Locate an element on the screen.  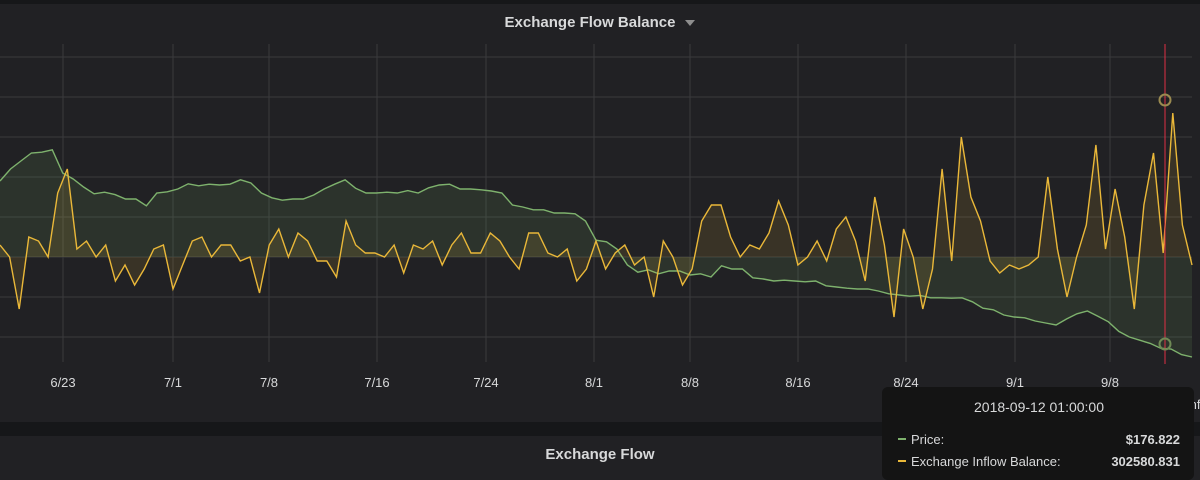
x-axis-tick-label: 9/1 is located at coordinates (1015, 382).